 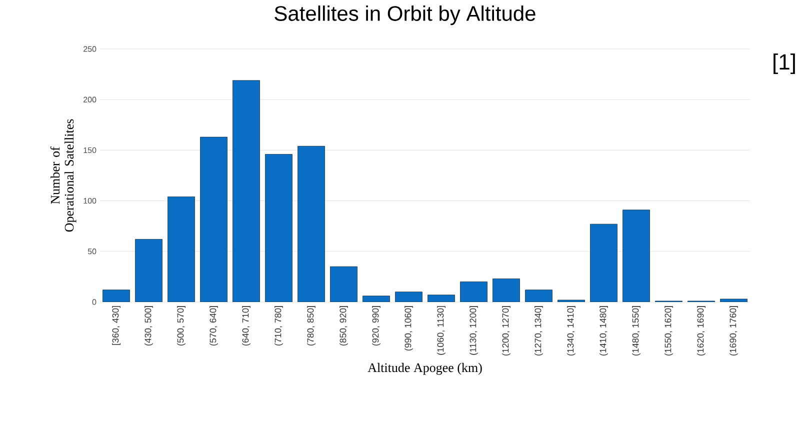 I want to click on y-axis-title: Number of Operational Satellites, so click(x=63, y=175).